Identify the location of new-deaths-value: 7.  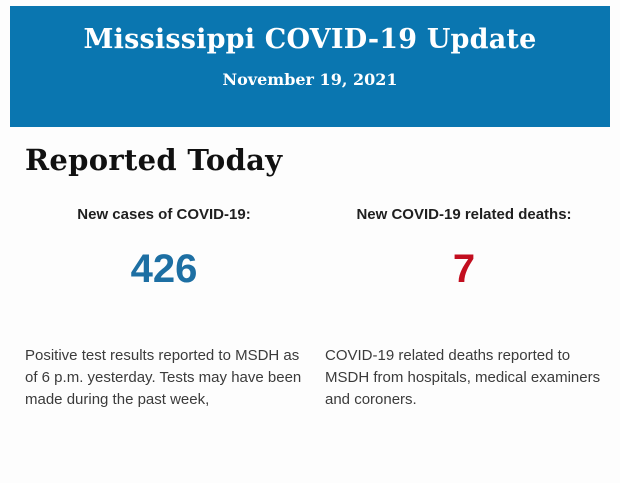
(464, 269).